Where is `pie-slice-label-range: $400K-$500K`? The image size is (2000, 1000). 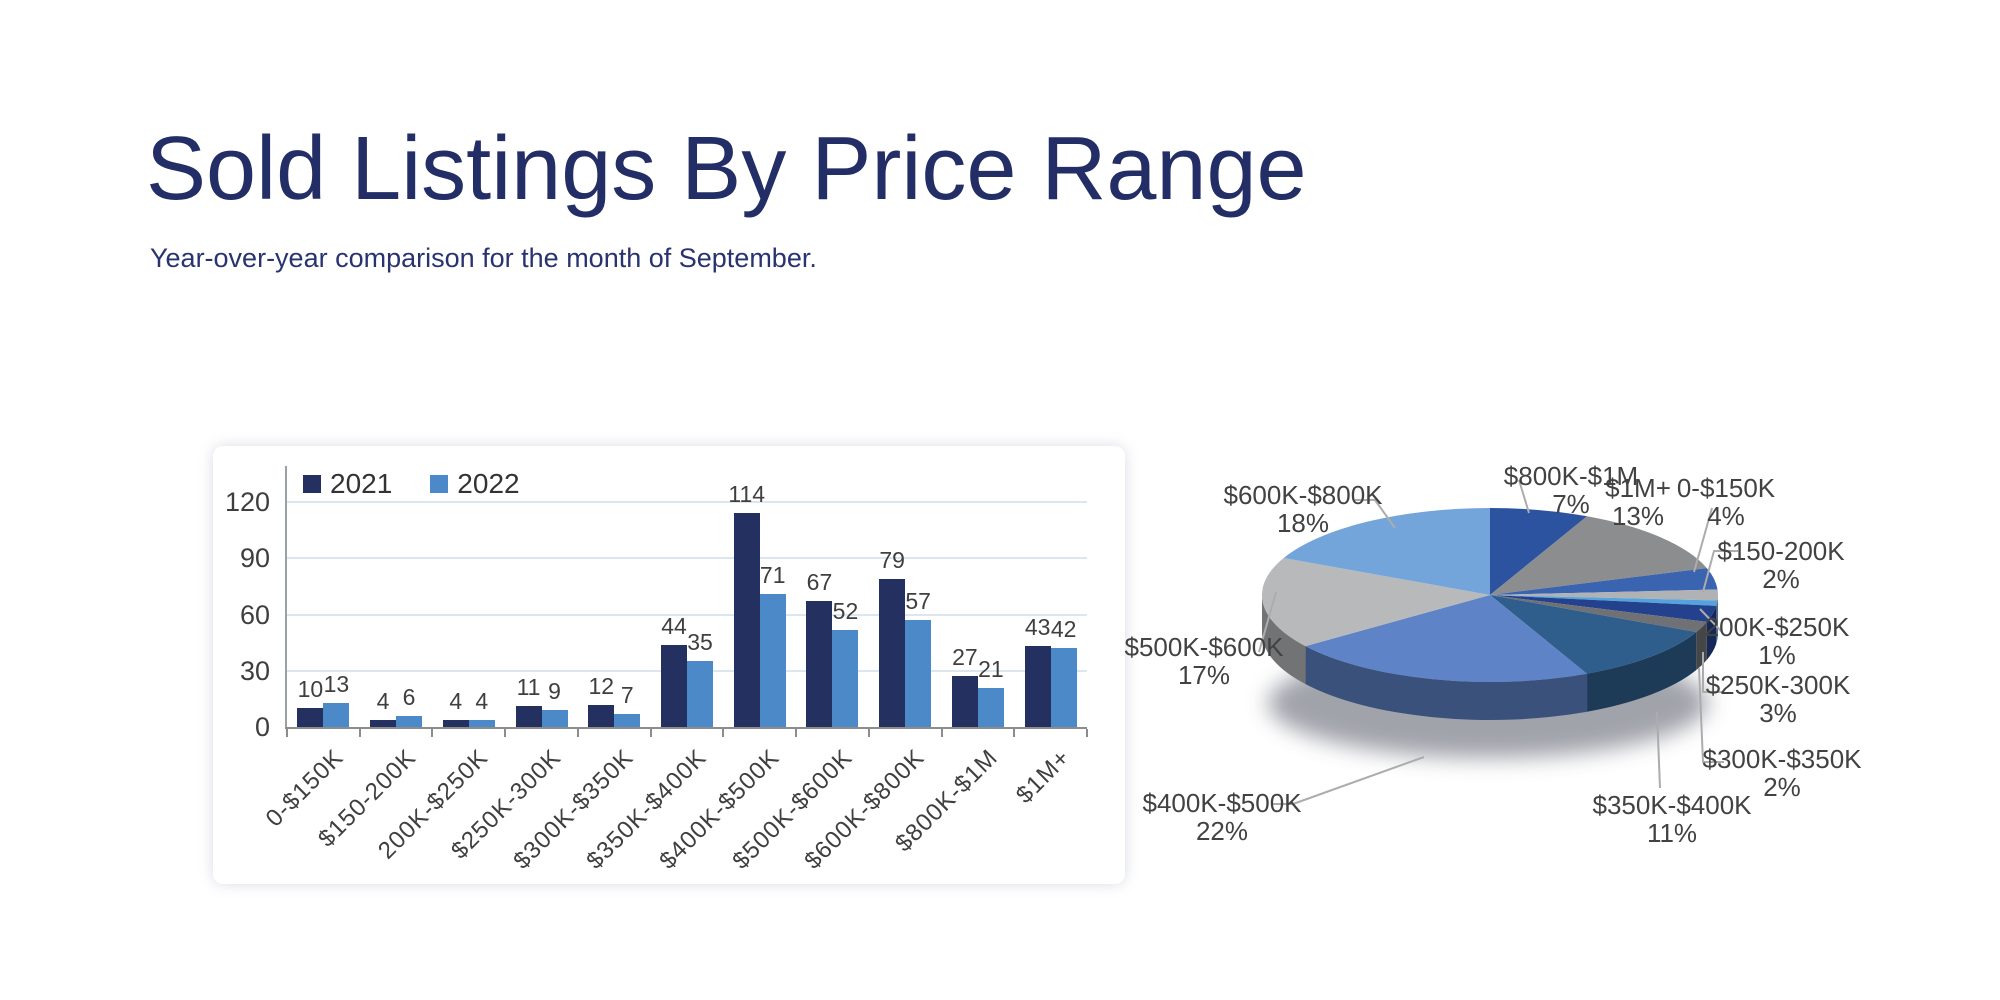 pie-slice-label-range: $400K-$500K is located at coordinates (1222, 803).